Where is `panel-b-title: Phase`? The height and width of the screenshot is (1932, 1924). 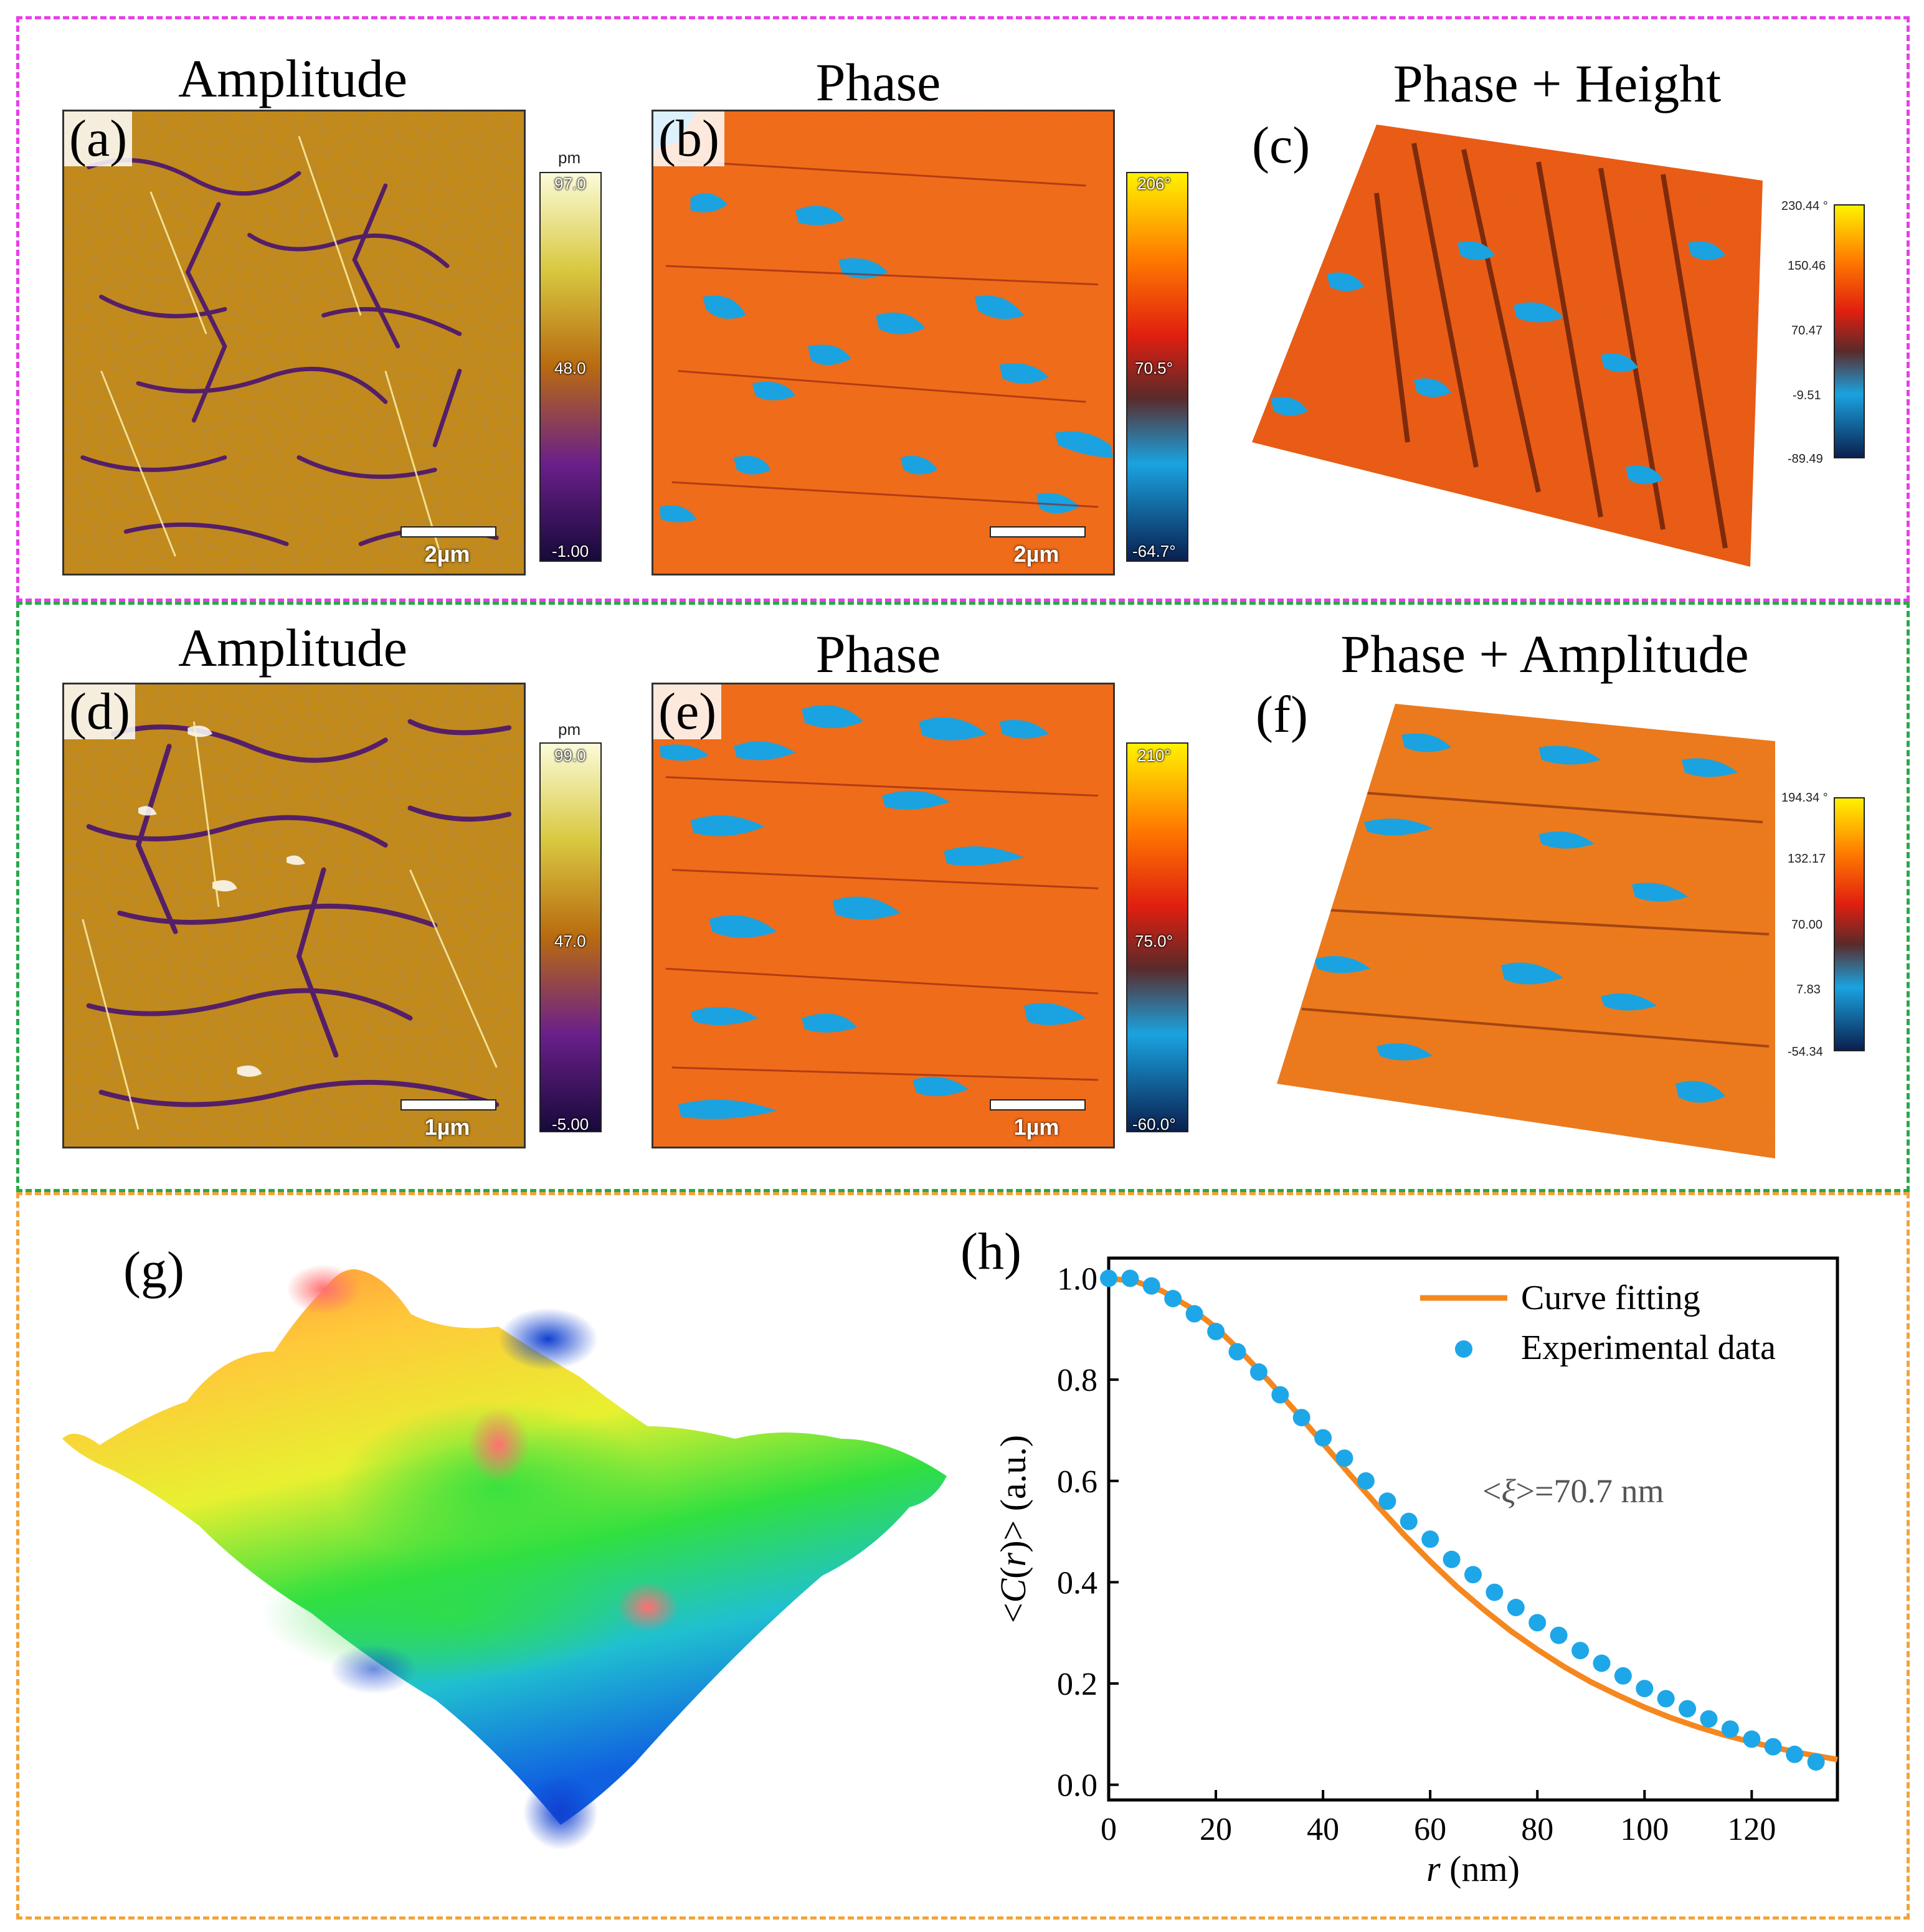 panel-b-title: Phase is located at coordinates (878, 82).